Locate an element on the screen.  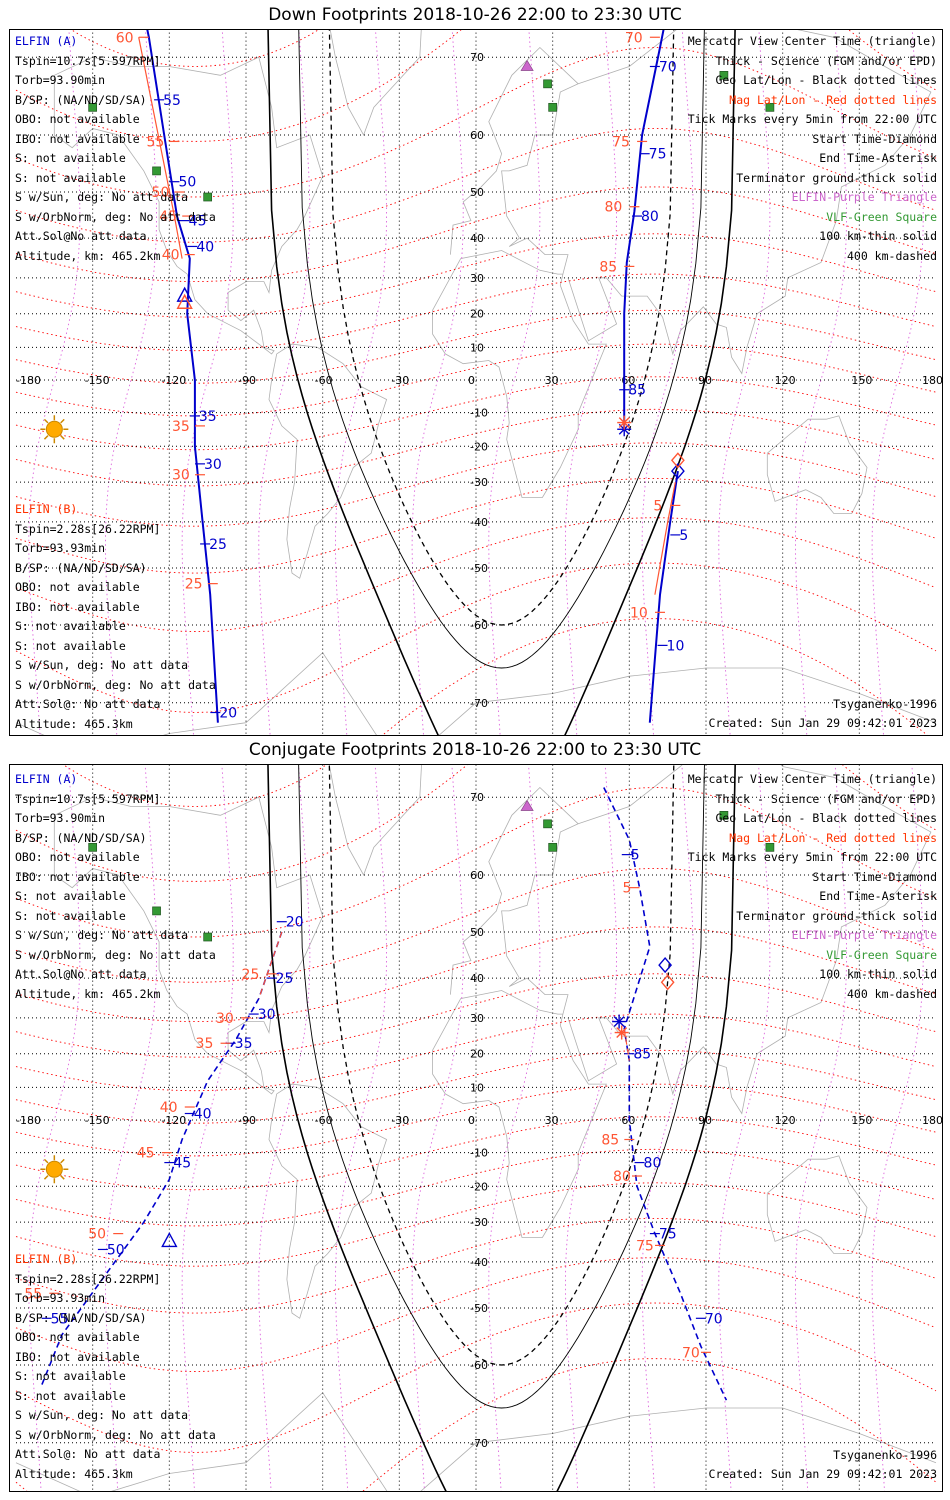
lat-tick-label: -60 is located at coordinates (479, 1365).